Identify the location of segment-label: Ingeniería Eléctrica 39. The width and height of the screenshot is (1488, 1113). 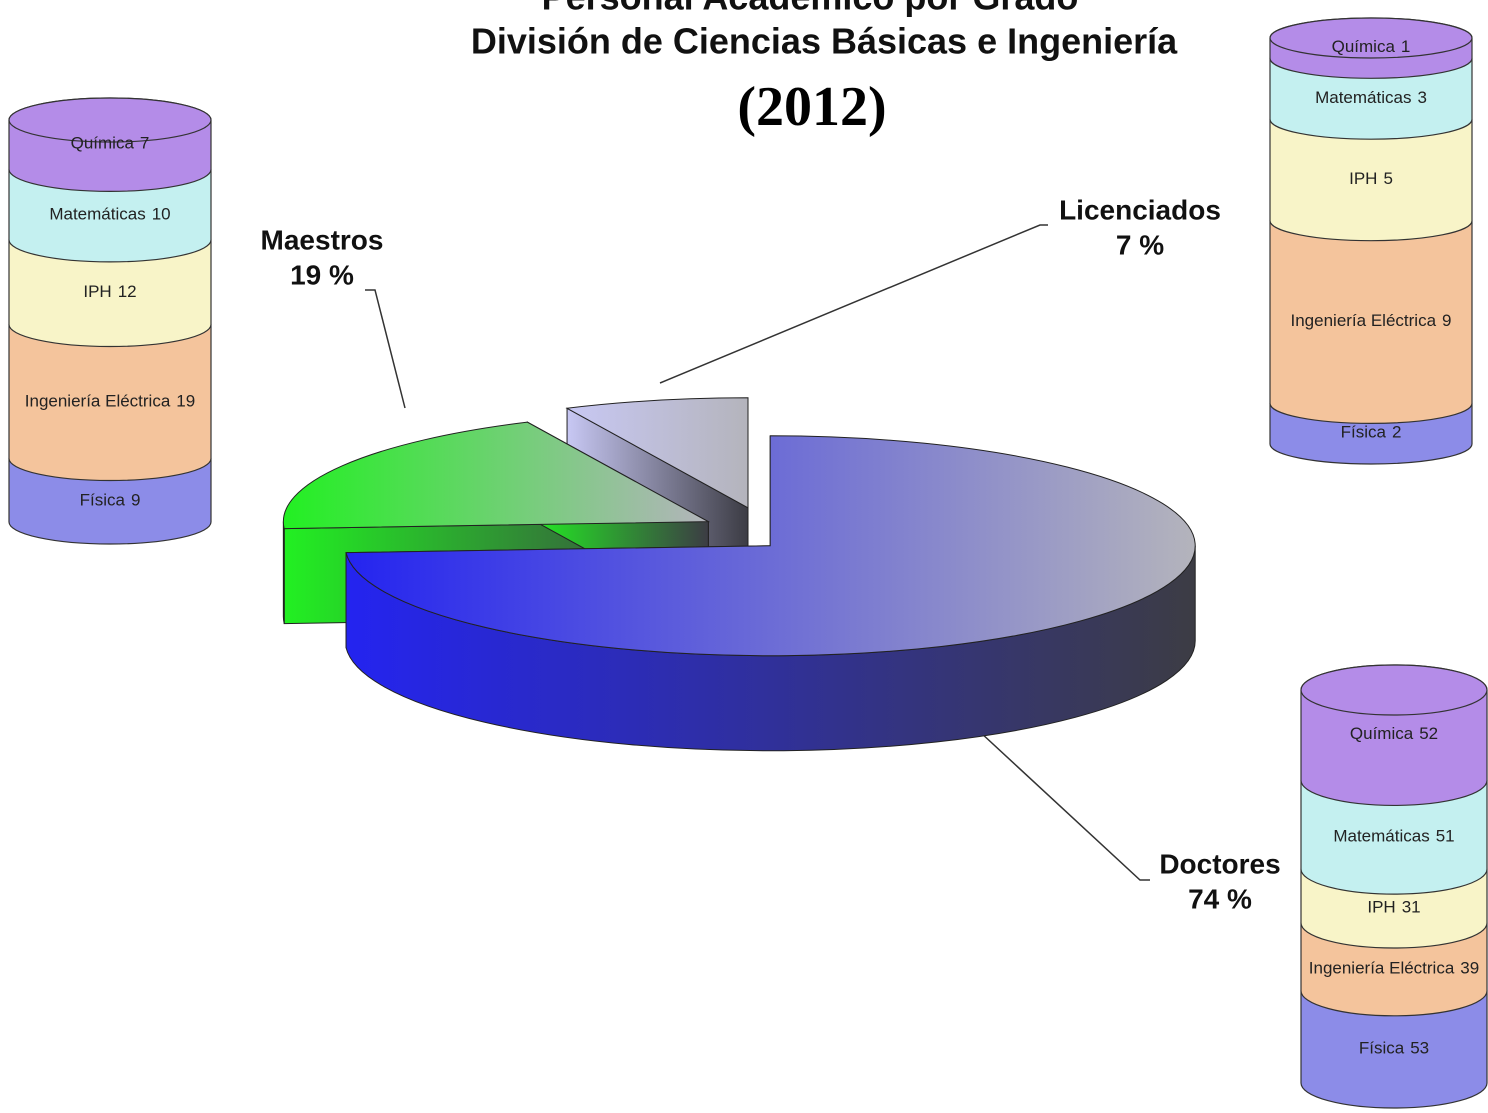
(1394, 968).